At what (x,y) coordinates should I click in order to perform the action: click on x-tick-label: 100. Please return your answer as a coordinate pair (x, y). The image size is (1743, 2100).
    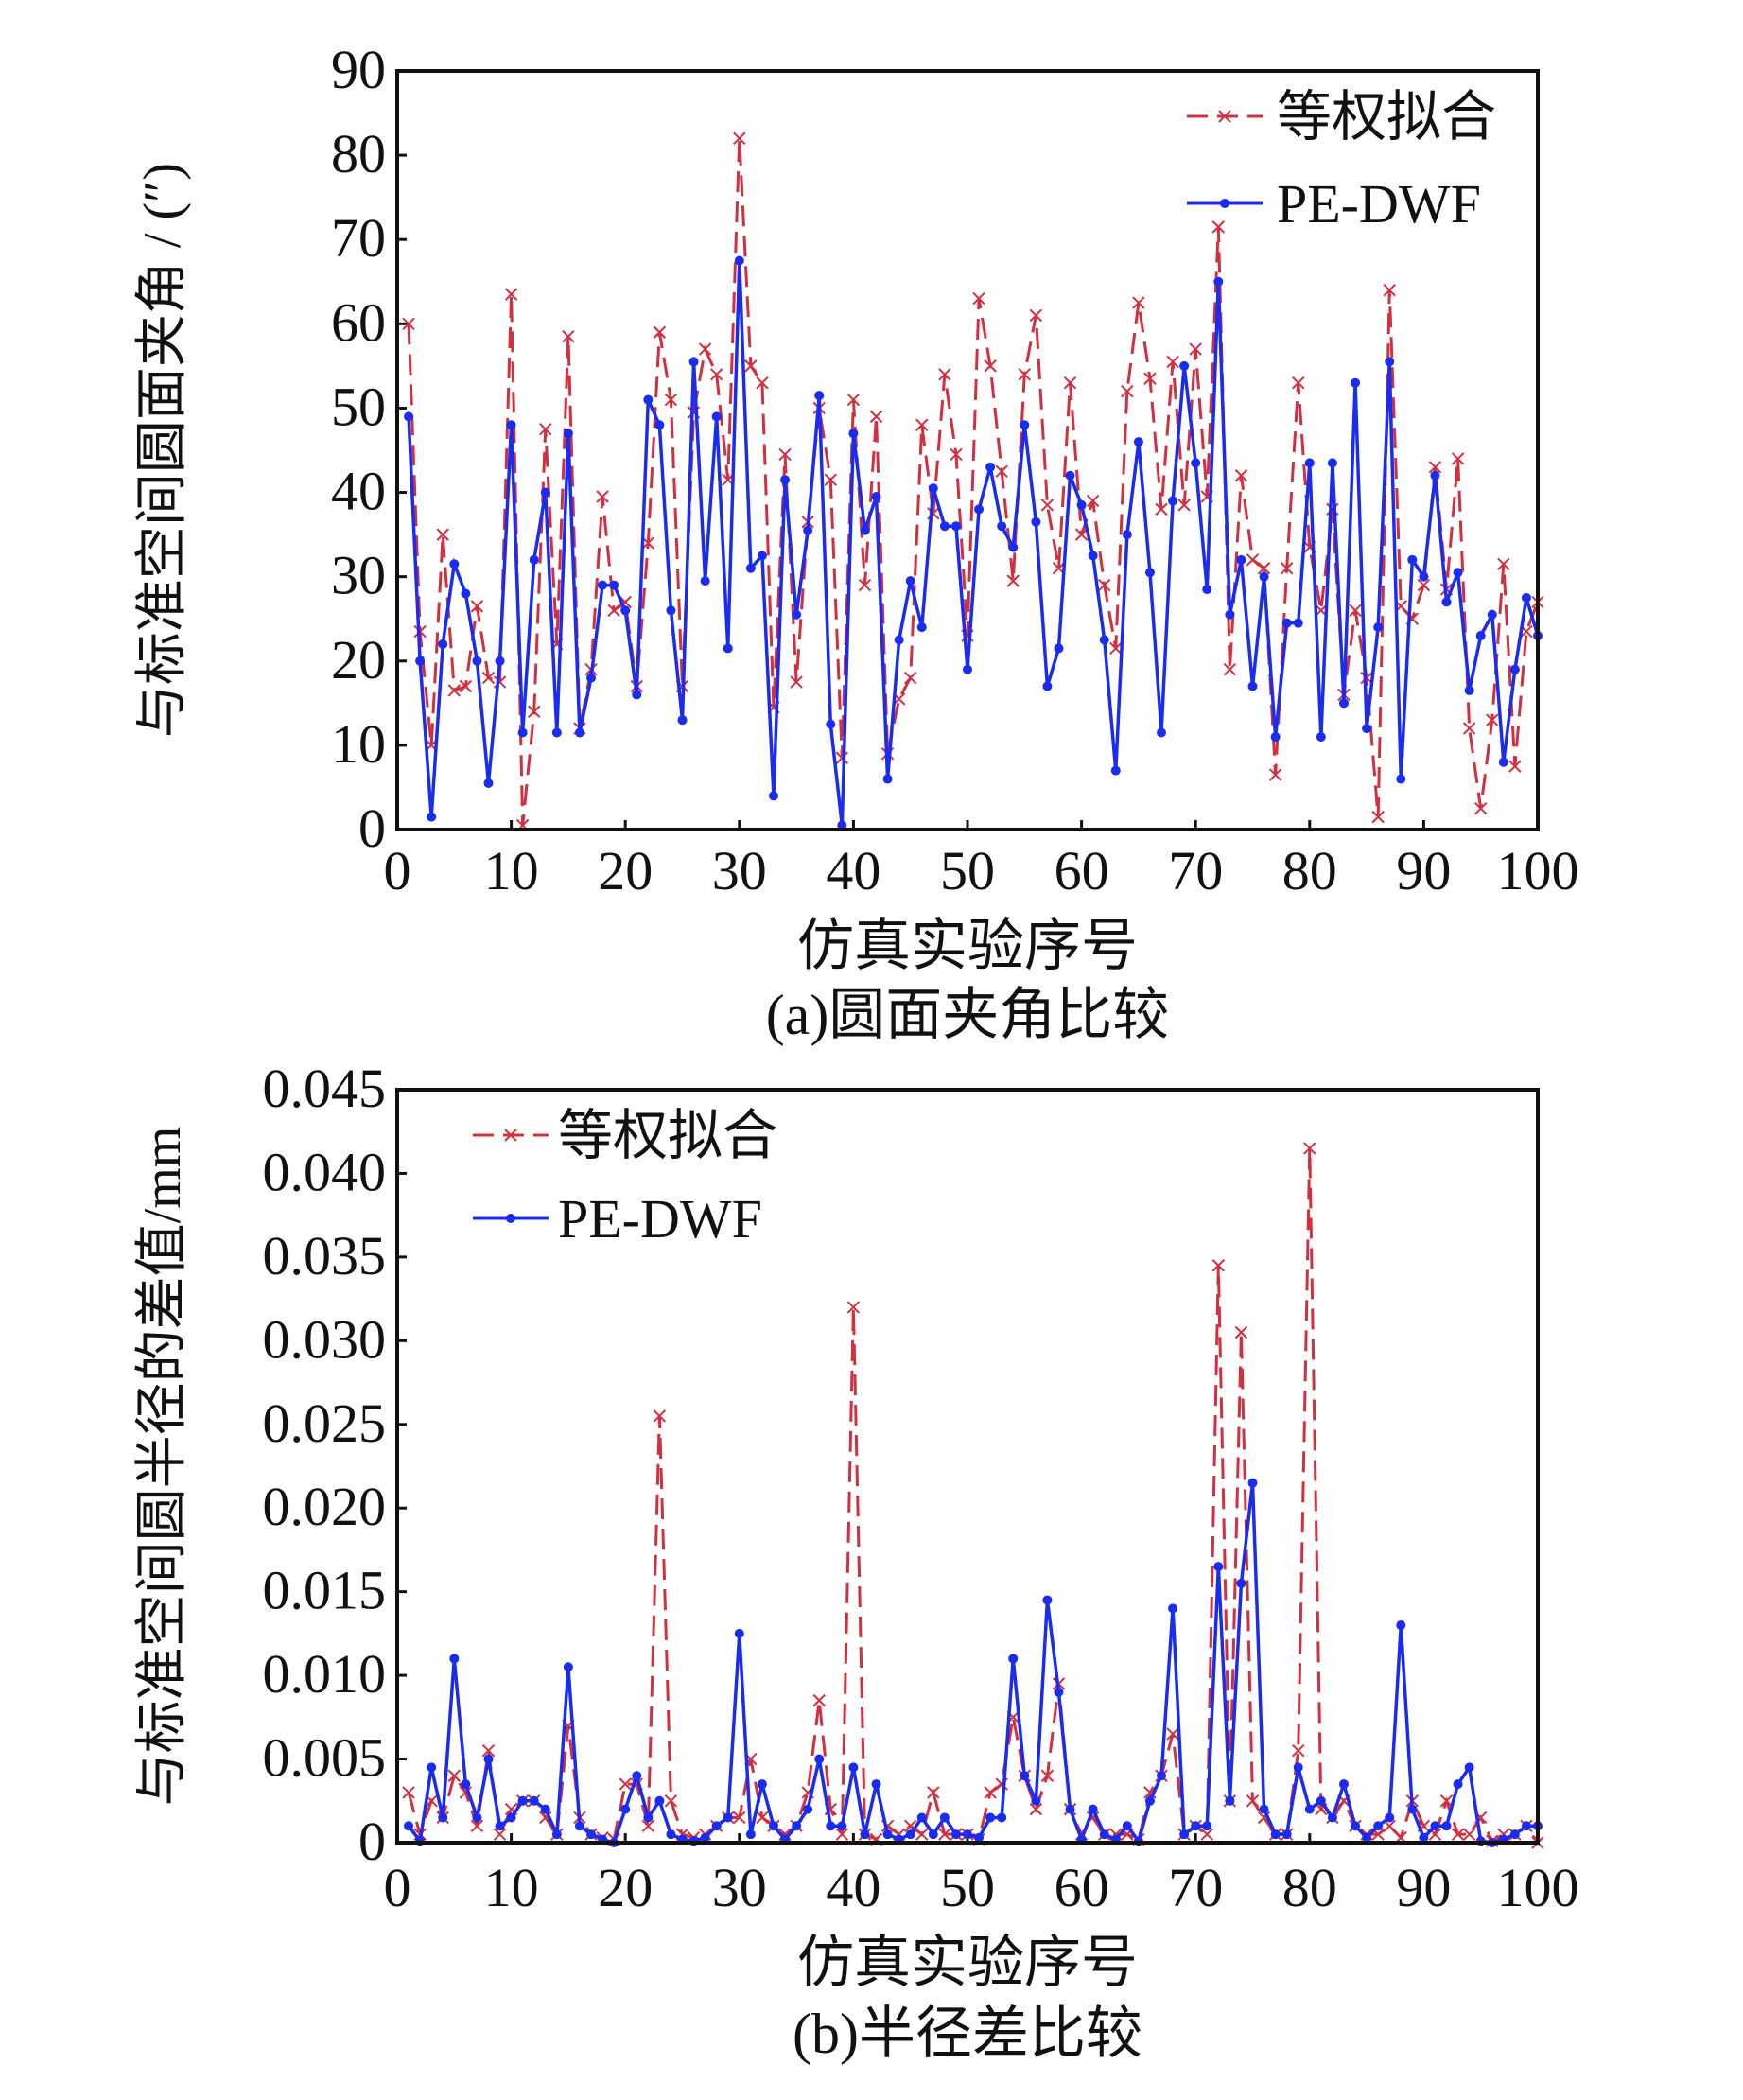
    Looking at the image, I should click on (1538, 1887).